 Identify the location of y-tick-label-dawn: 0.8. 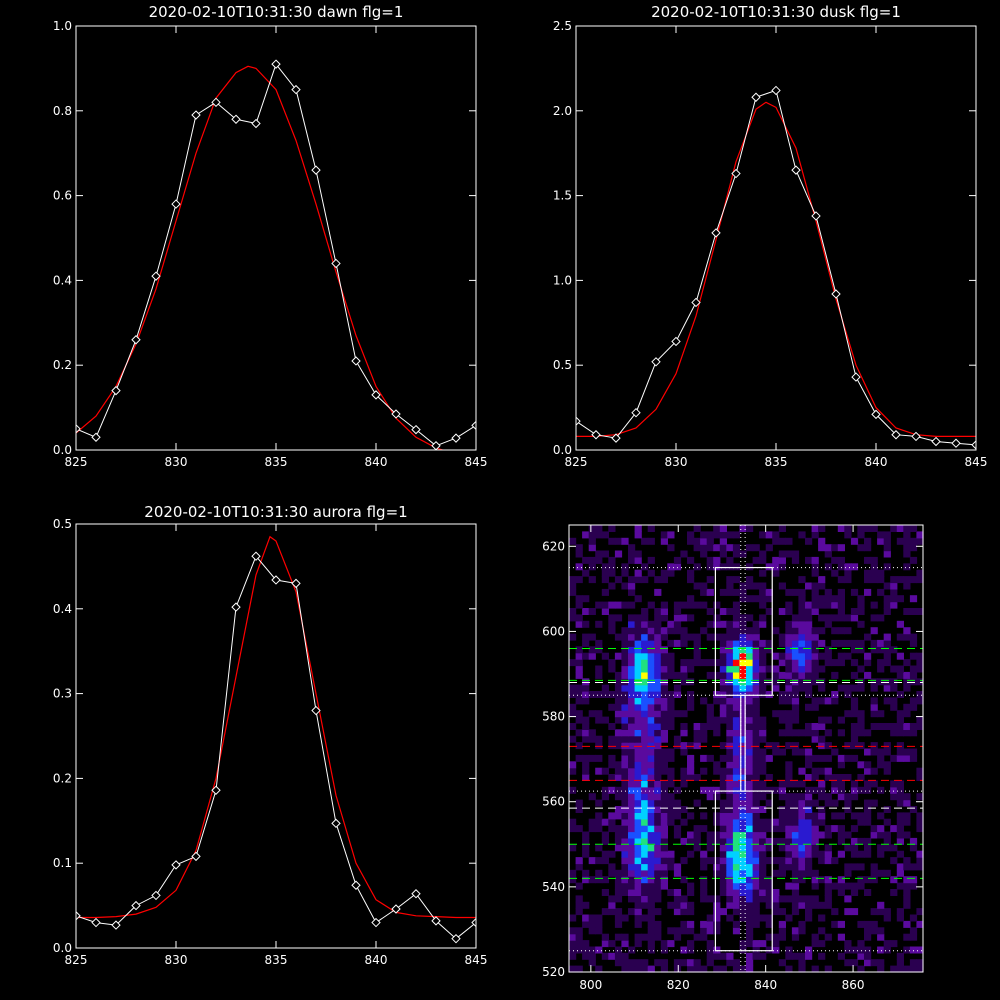
(62, 111).